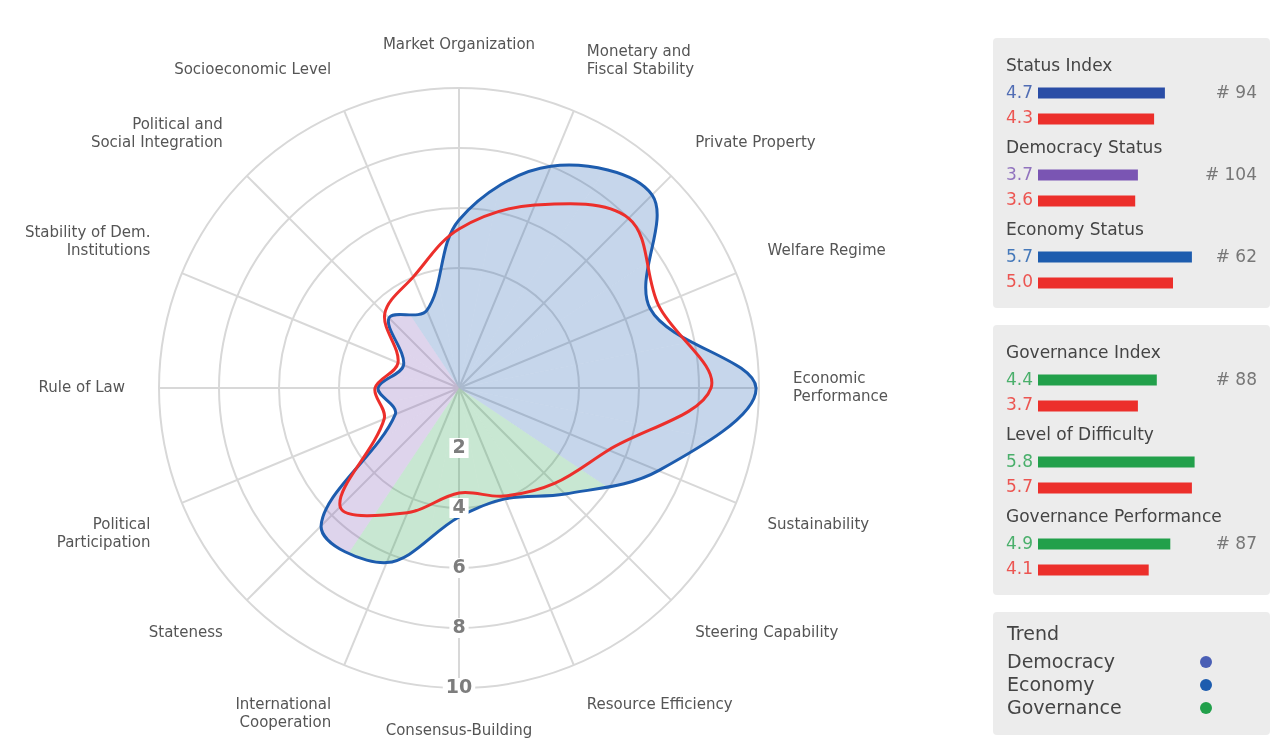 The image size is (1280, 744). I want to click on data-label: 4.1, so click(1020, 568).